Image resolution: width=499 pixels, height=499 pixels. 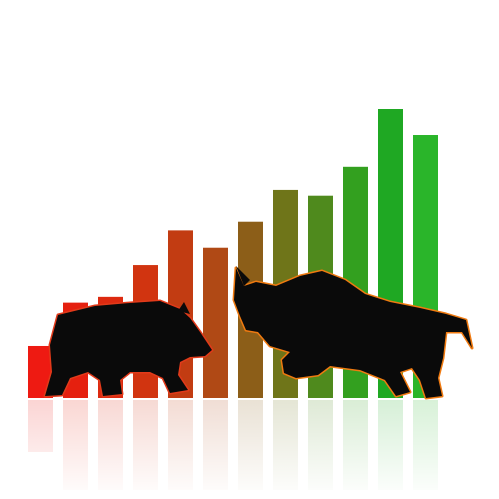 I want to click on bear-silhouette, so click(x=128, y=348).